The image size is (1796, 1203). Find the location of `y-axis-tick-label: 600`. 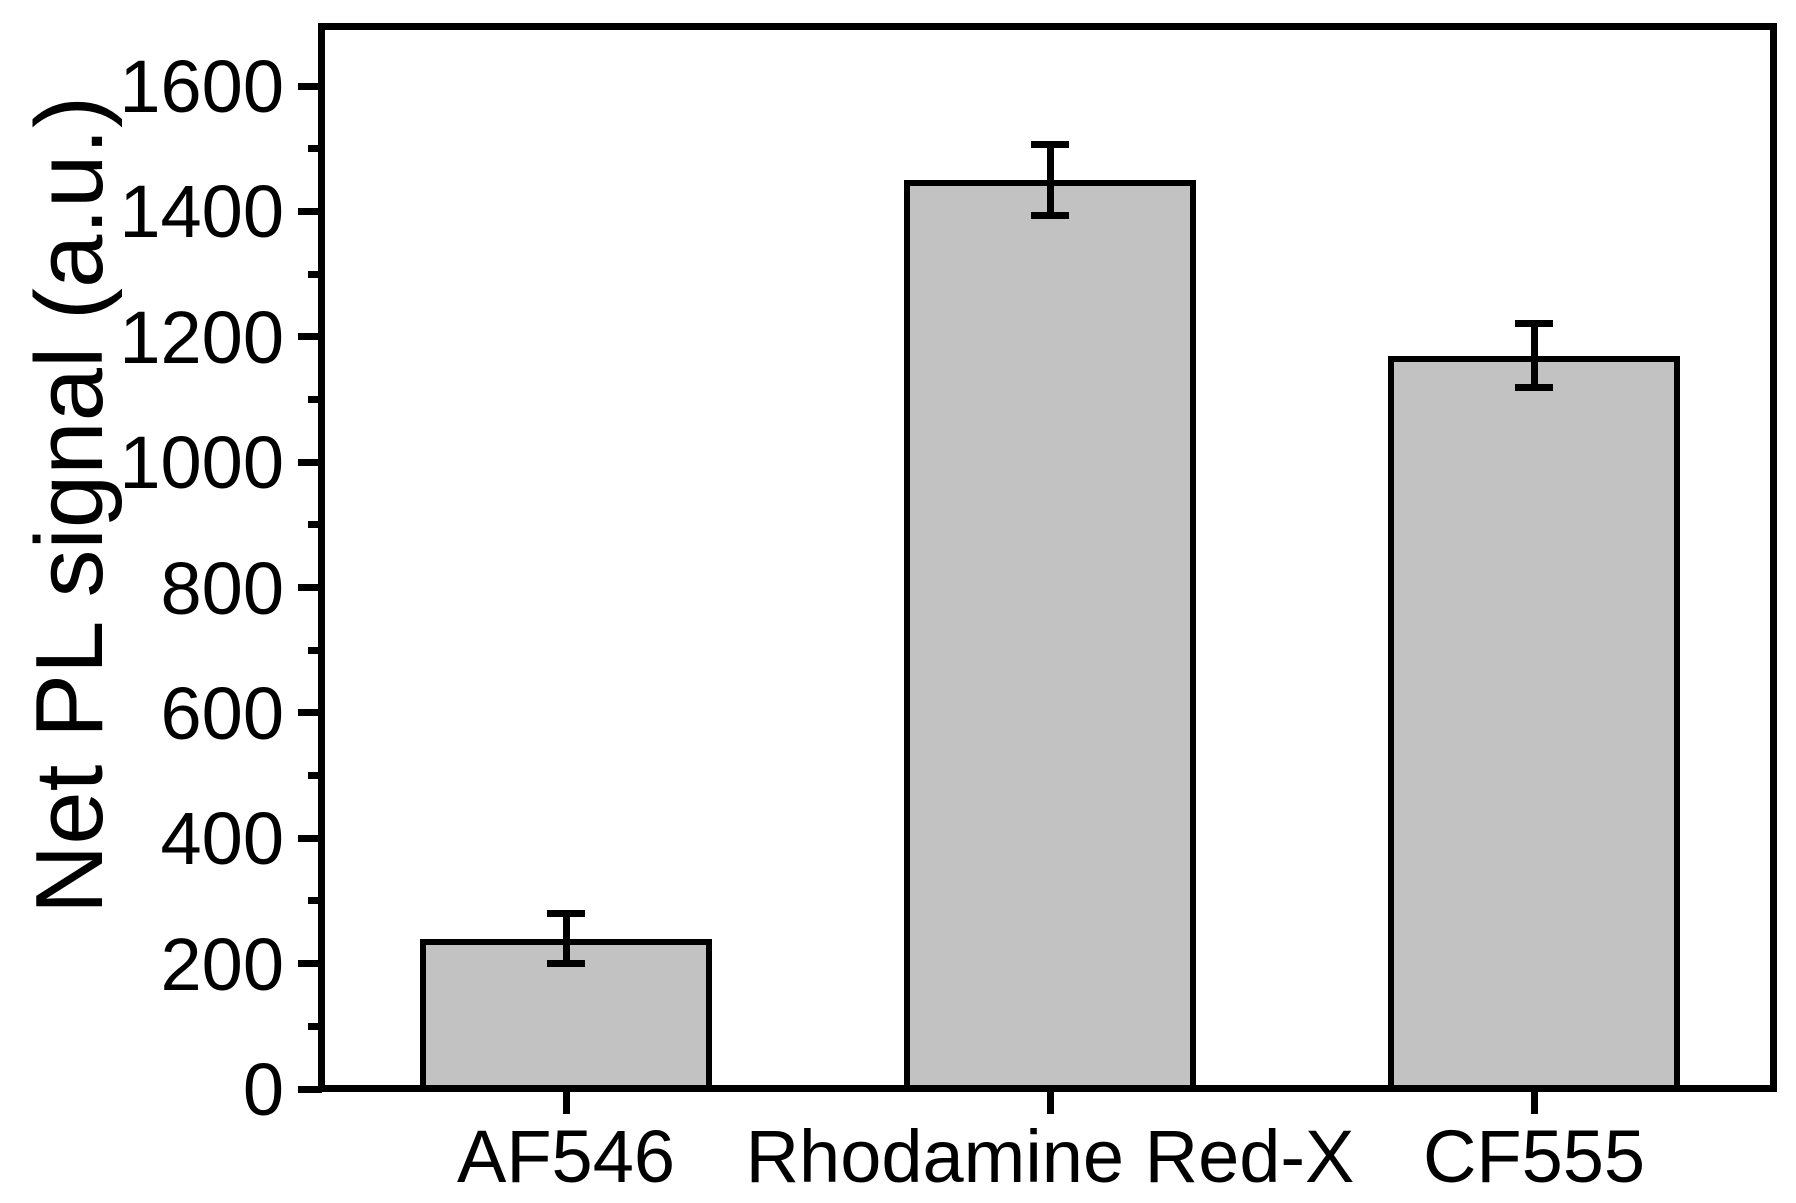

y-axis-tick-label: 600 is located at coordinates (222, 713).